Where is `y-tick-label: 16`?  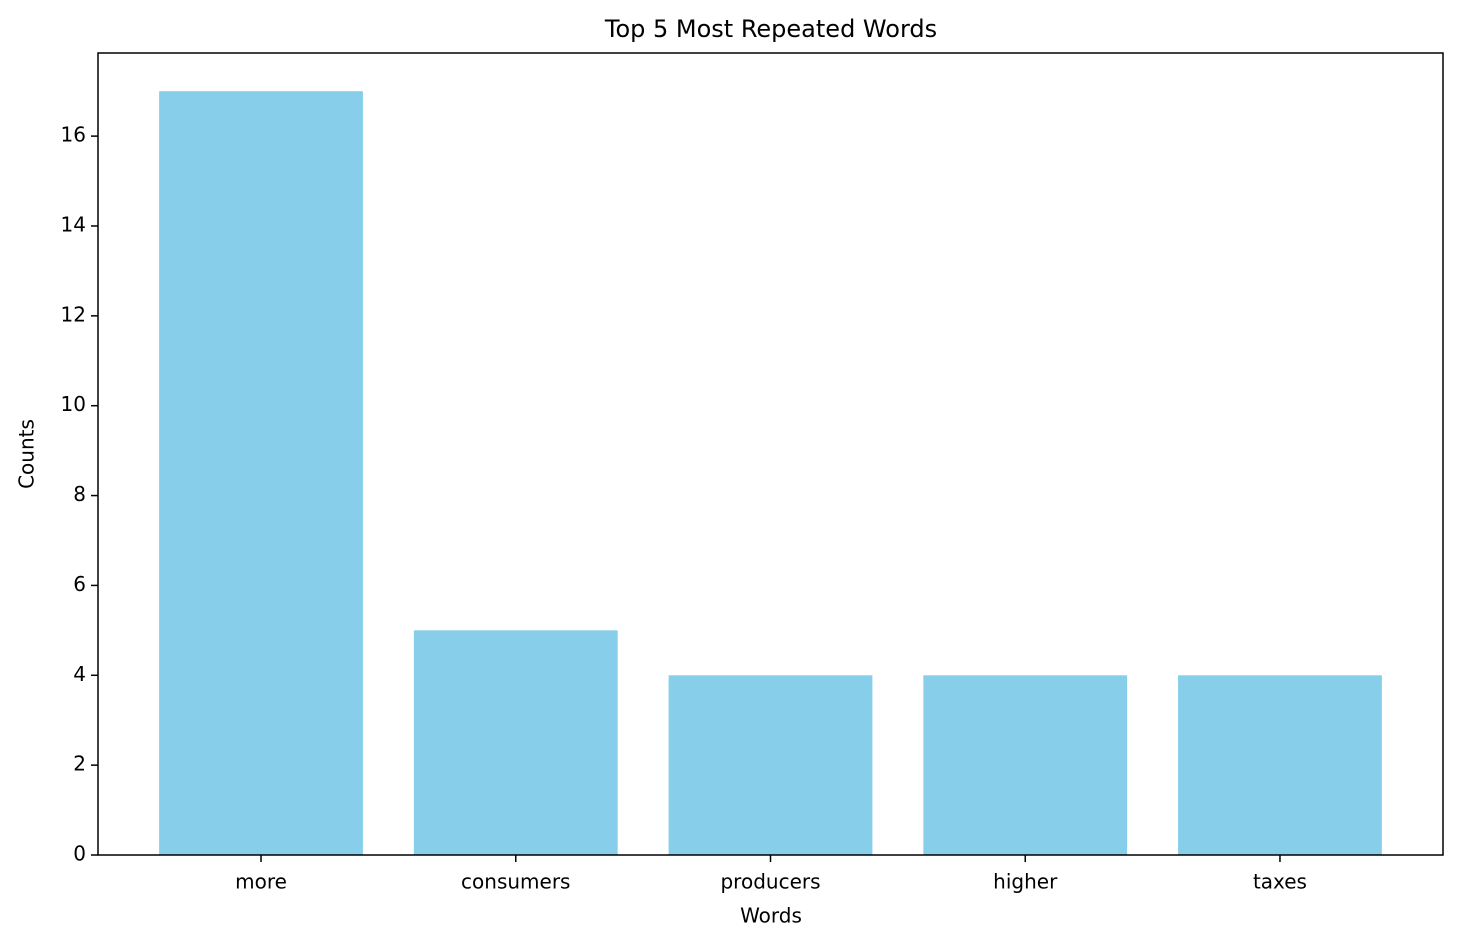 y-tick-label: 16 is located at coordinates (73, 135).